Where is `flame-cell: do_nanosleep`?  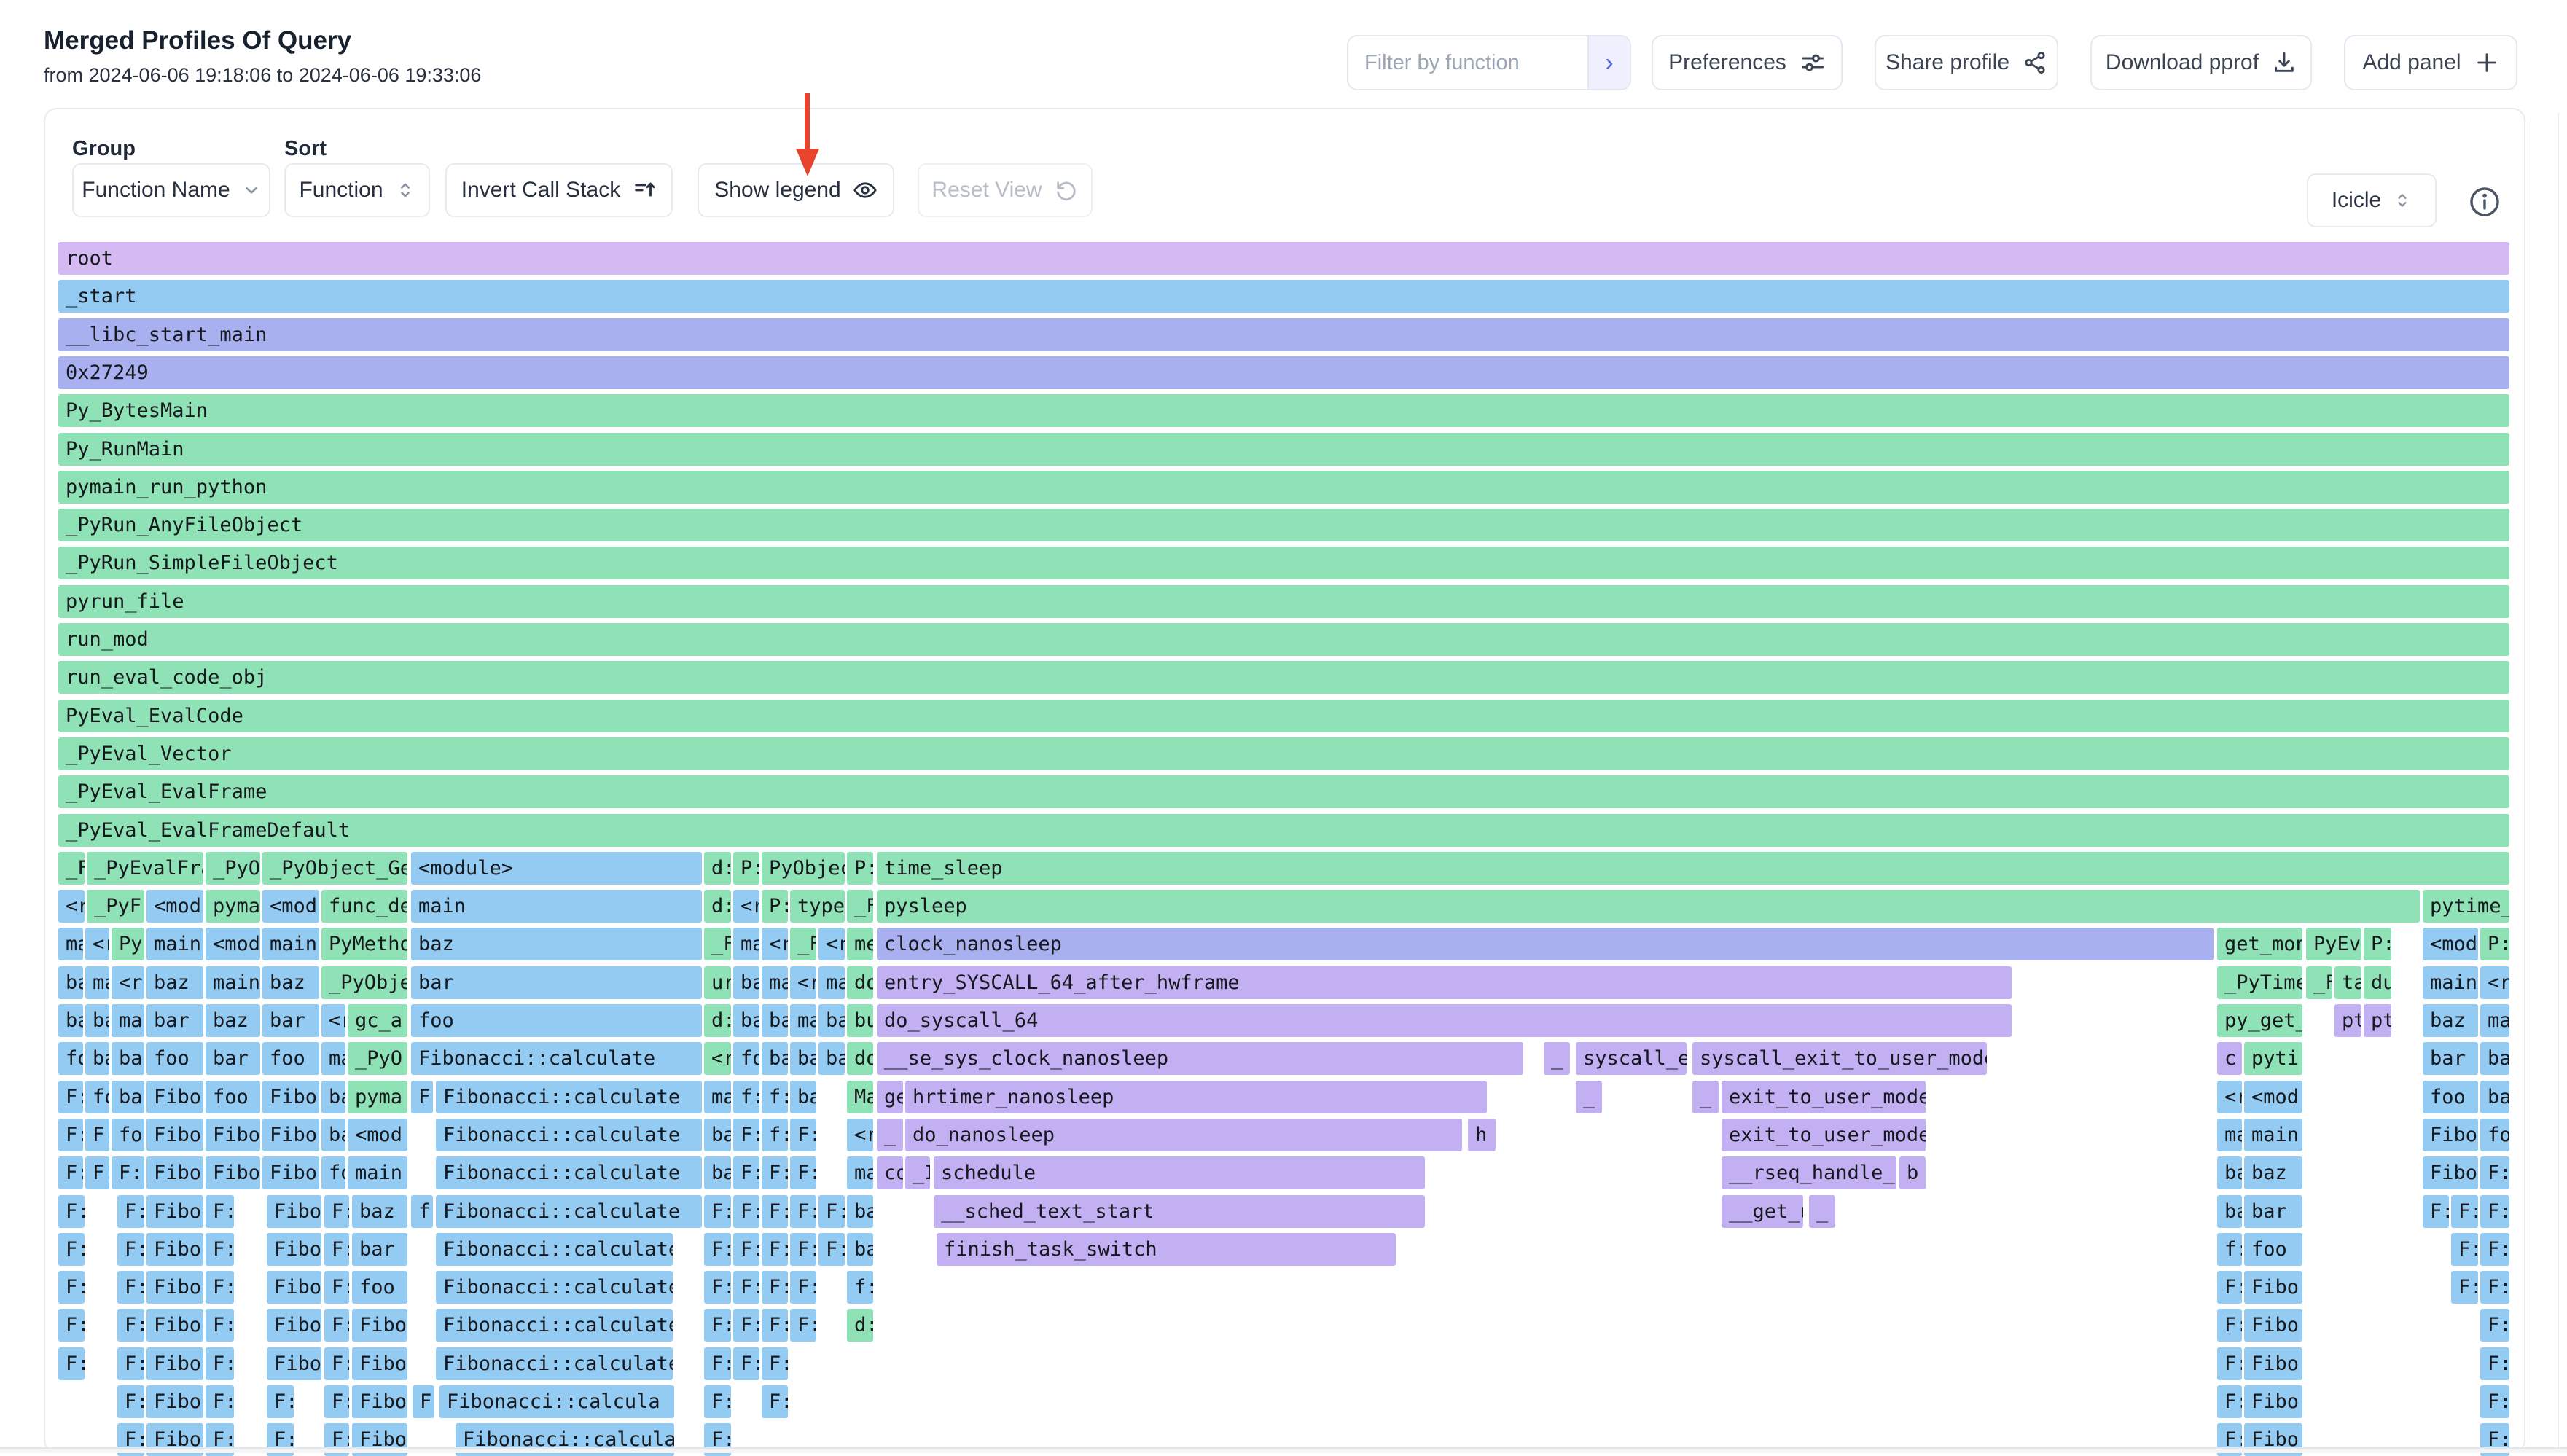 flame-cell: do_nanosleep is located at coordinates (1183, 1135).